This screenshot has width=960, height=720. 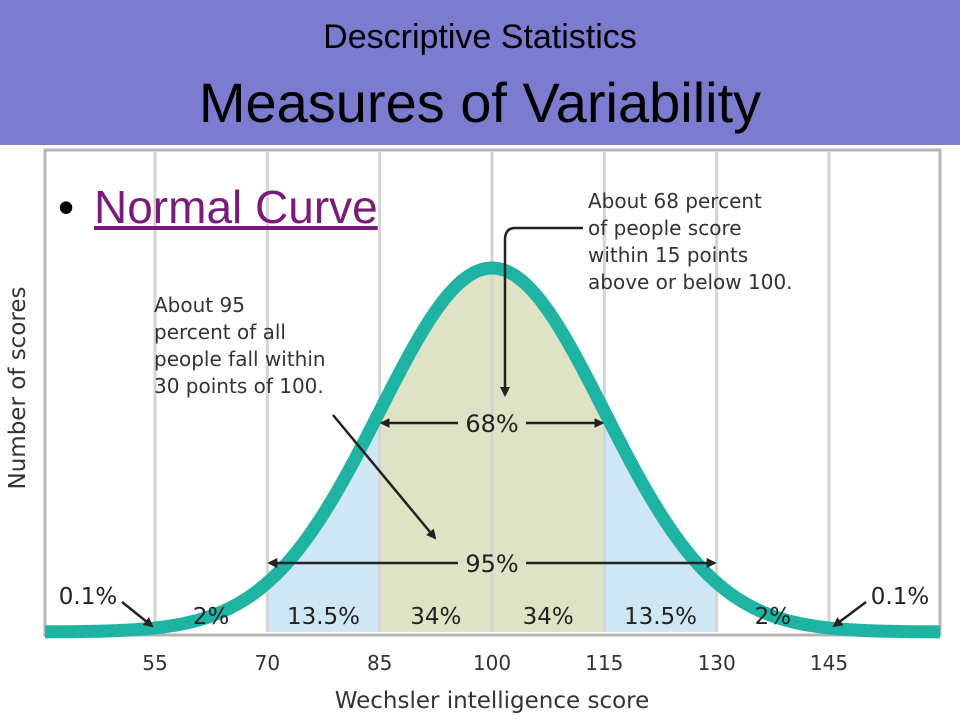 What do you see at coordinates (829, 663) in the screenshot?
I see `x-tick-label-145: 145` at bounding box center [829, 663].